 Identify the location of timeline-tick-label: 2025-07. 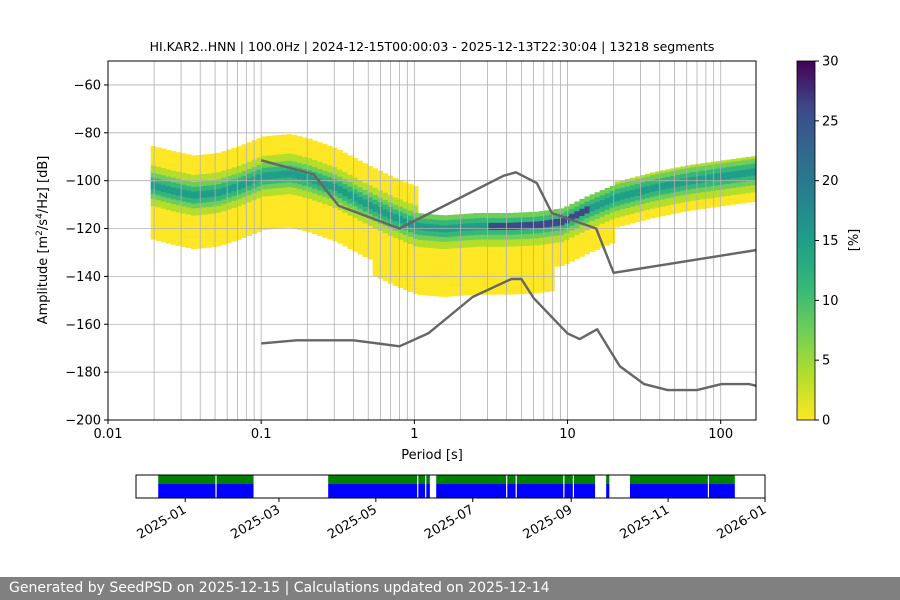
(449, 522).